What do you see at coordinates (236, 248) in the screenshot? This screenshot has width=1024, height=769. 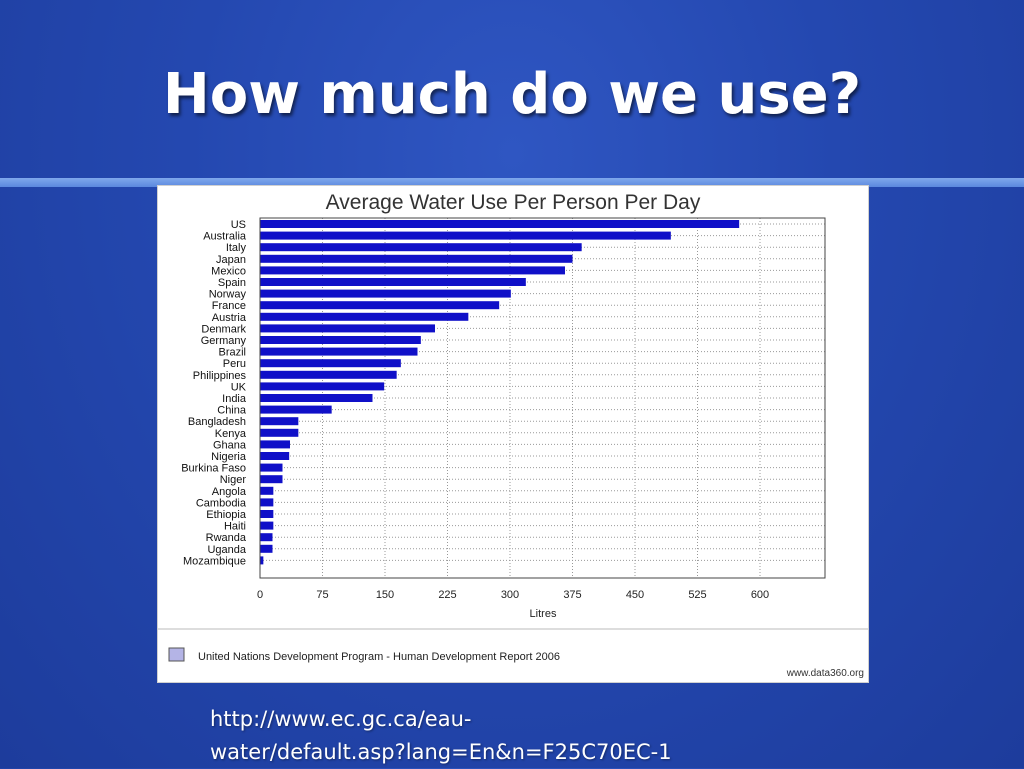 I see `category-label: Italy` at bounding box center [236, 248].